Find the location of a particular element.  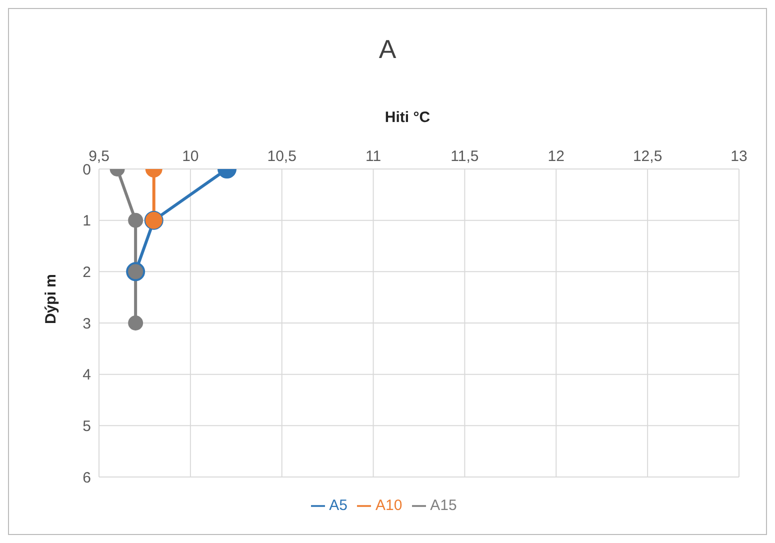

chart-title: A is located at coordinates (388, 49).